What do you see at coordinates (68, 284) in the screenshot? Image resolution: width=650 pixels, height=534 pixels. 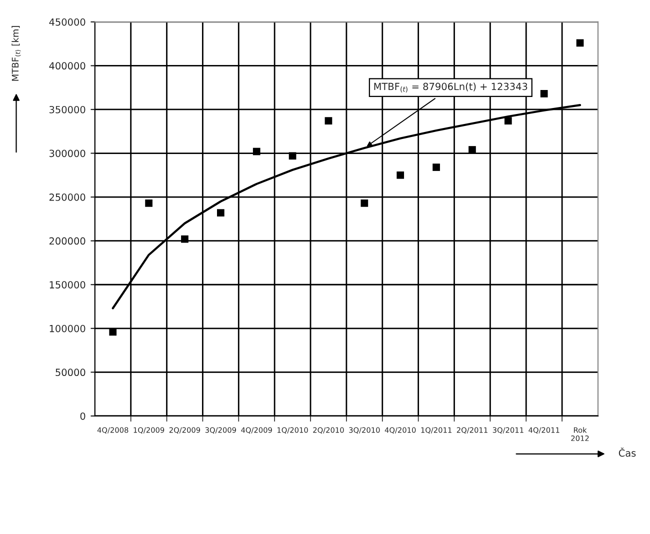 I see `y-tick-label: 150000` at bounding box center [68, 284].